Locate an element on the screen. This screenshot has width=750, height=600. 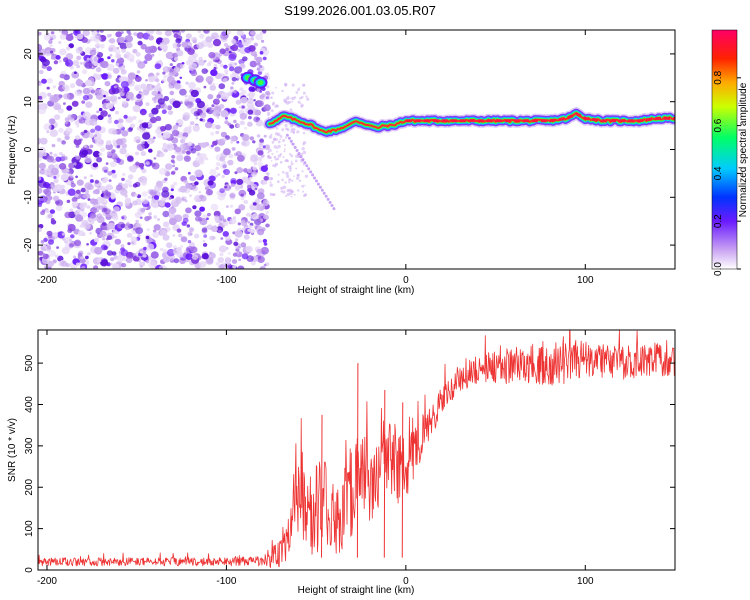
colorbar-tick-label: 0.2 is located at coordinates (718, 221).